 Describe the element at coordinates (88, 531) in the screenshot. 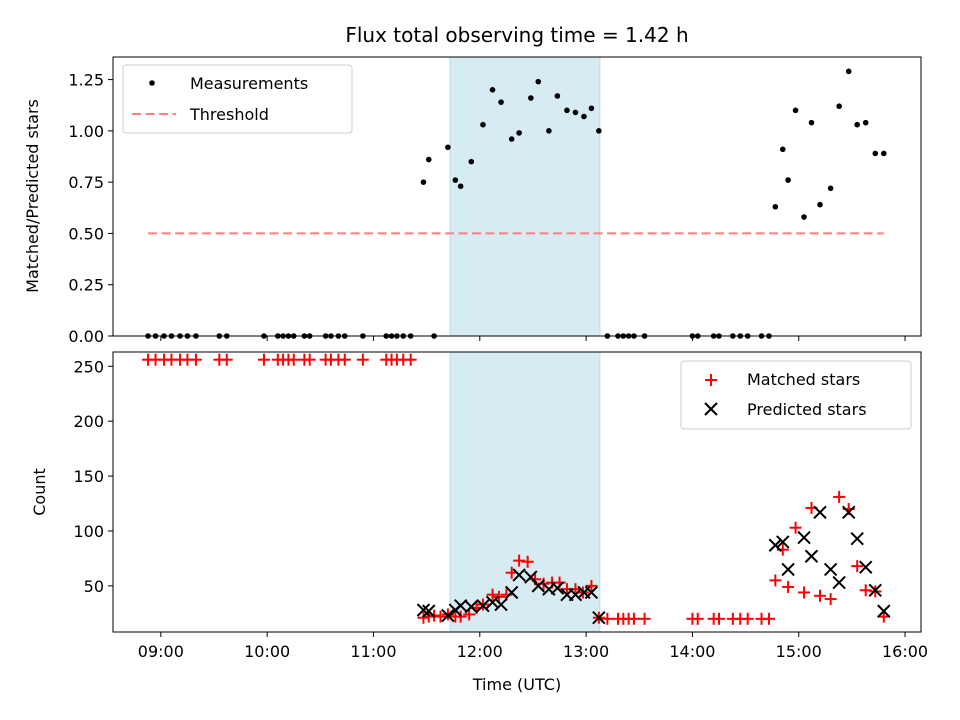

I see `bottom-ytick-label: 100` at that location.